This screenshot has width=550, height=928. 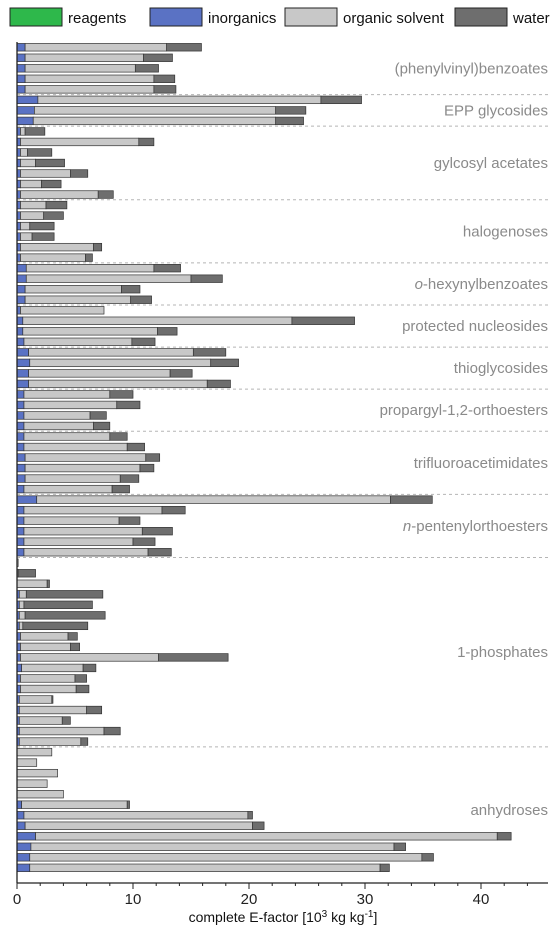 I want to click on group-label: propargyl-1,2-orthoesters, so click(x=464, y=410).